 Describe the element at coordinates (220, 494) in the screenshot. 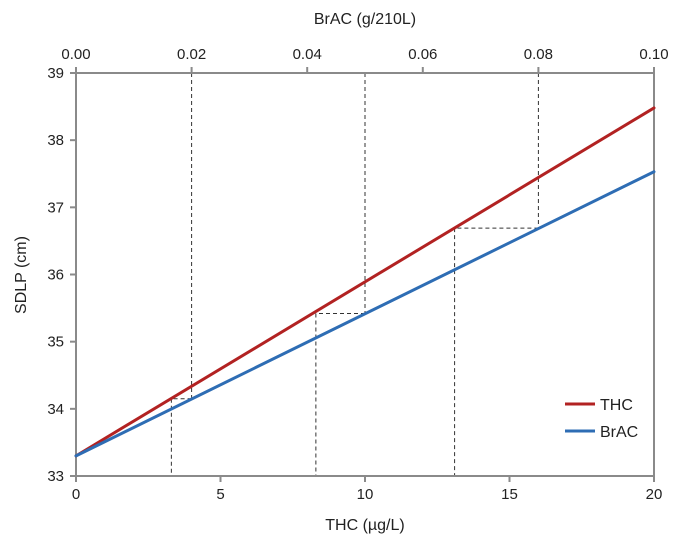

I see `x-tick-label: 5` at that location.